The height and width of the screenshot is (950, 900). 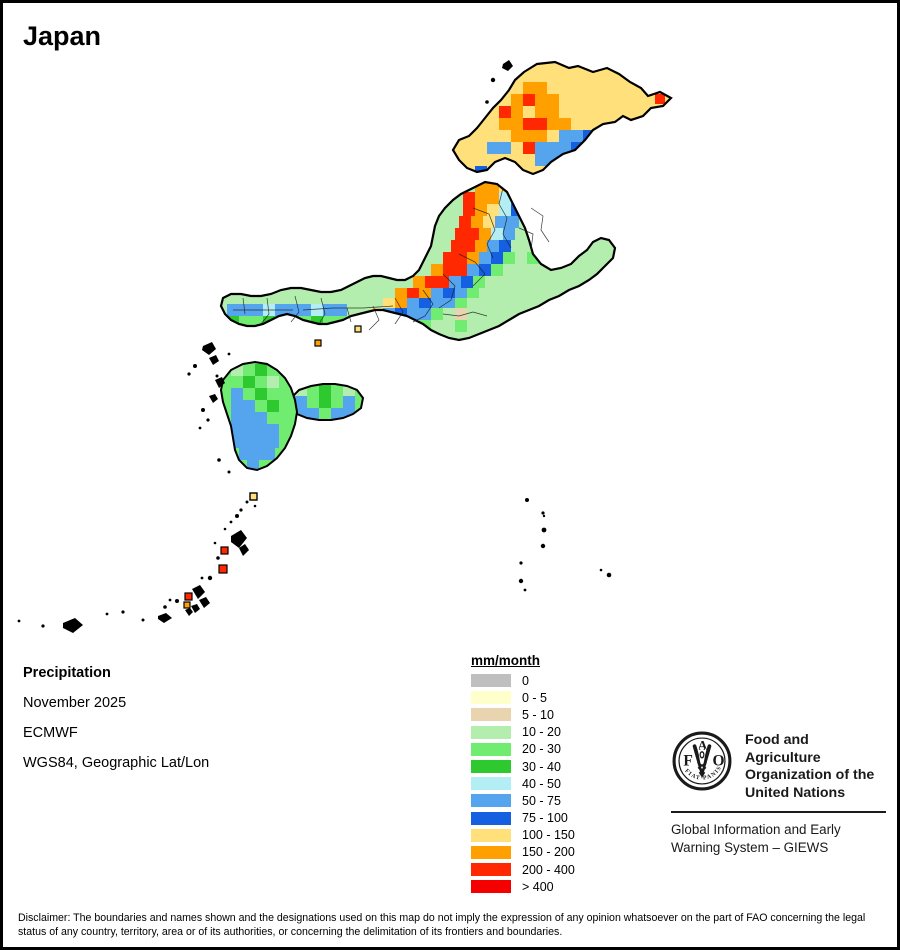 I want to click on coastline-kyushu, so click(x=259, y=416).